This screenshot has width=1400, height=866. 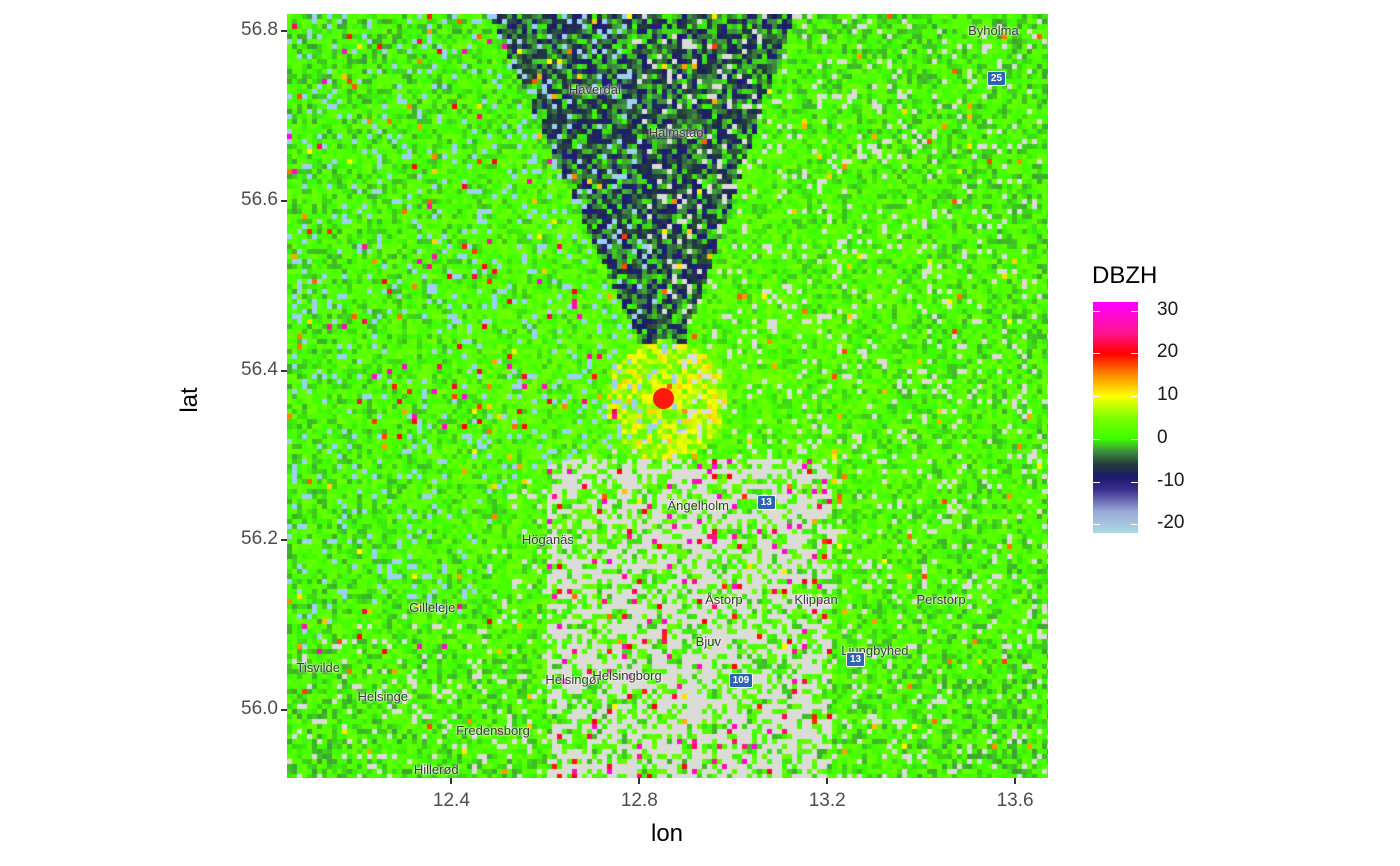 I want to click on place-label: Åstorp, so click(x=724, y=599).